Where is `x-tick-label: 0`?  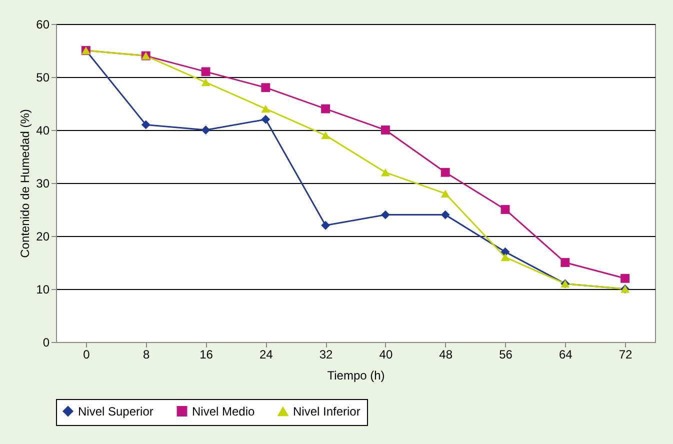 x-tick-label: 0 is located at coordinates (86, 355).